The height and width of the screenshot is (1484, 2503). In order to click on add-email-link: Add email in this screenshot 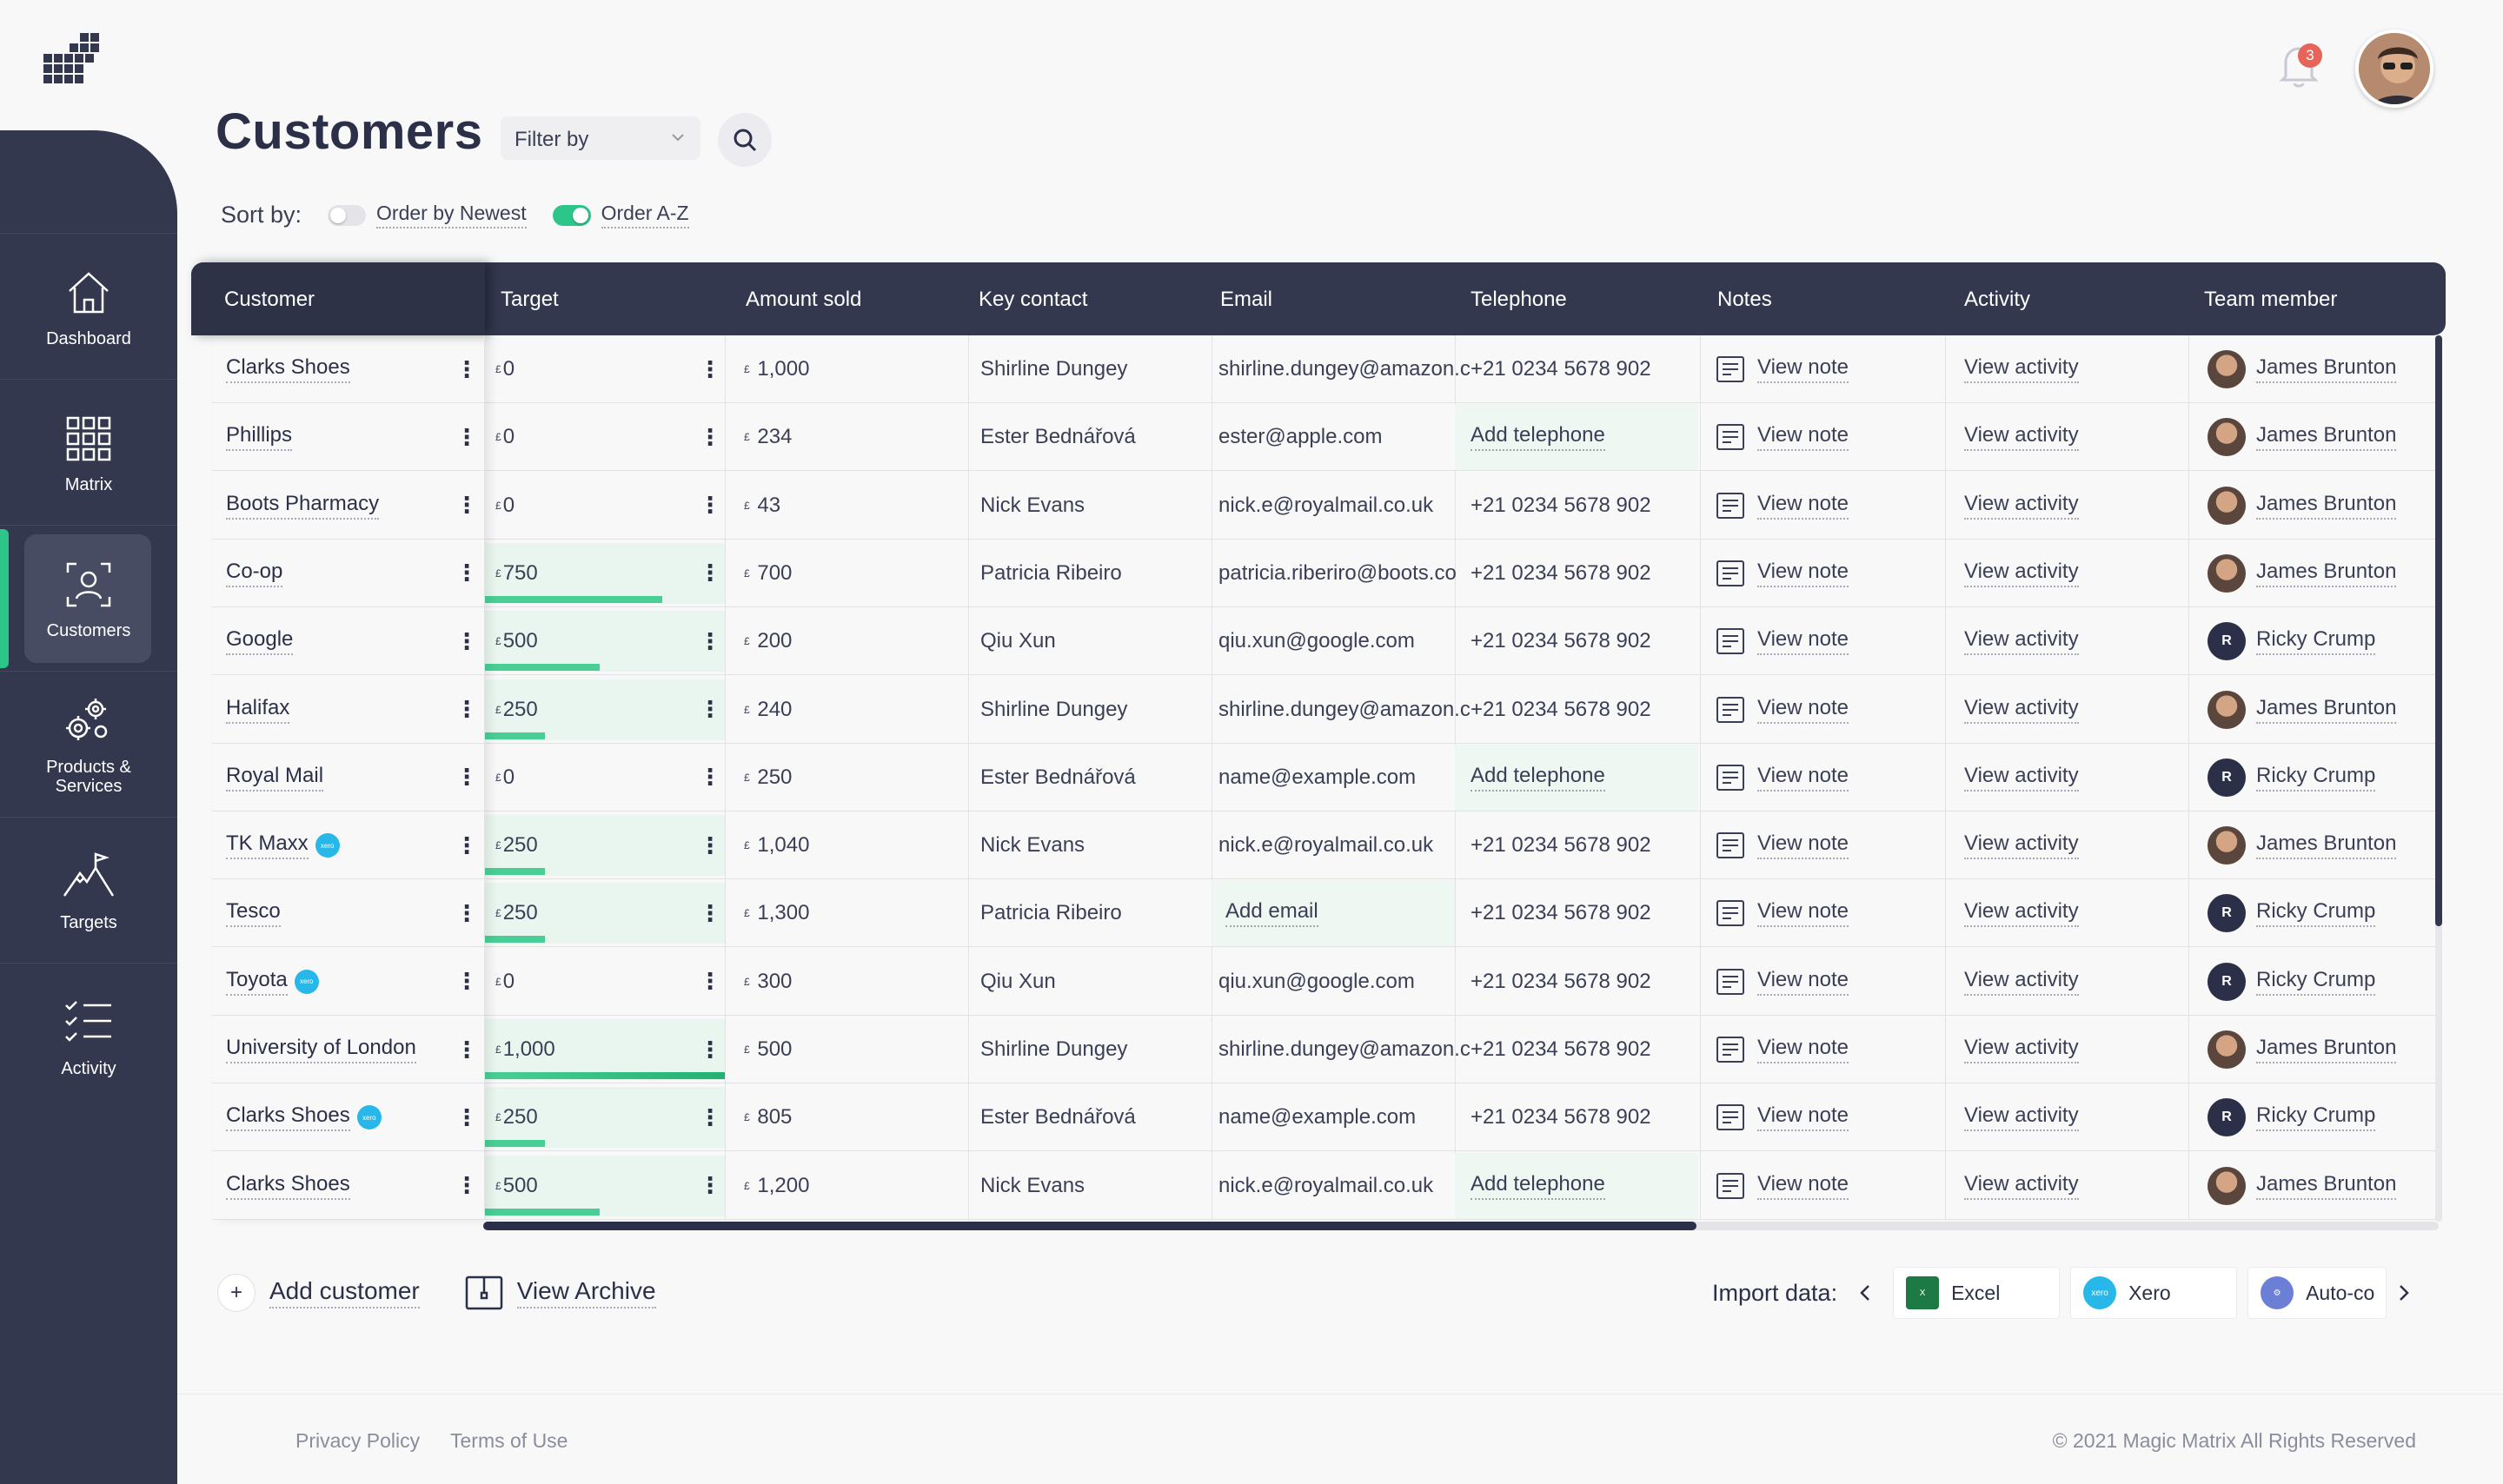, I will do `click(1271, 913)`.